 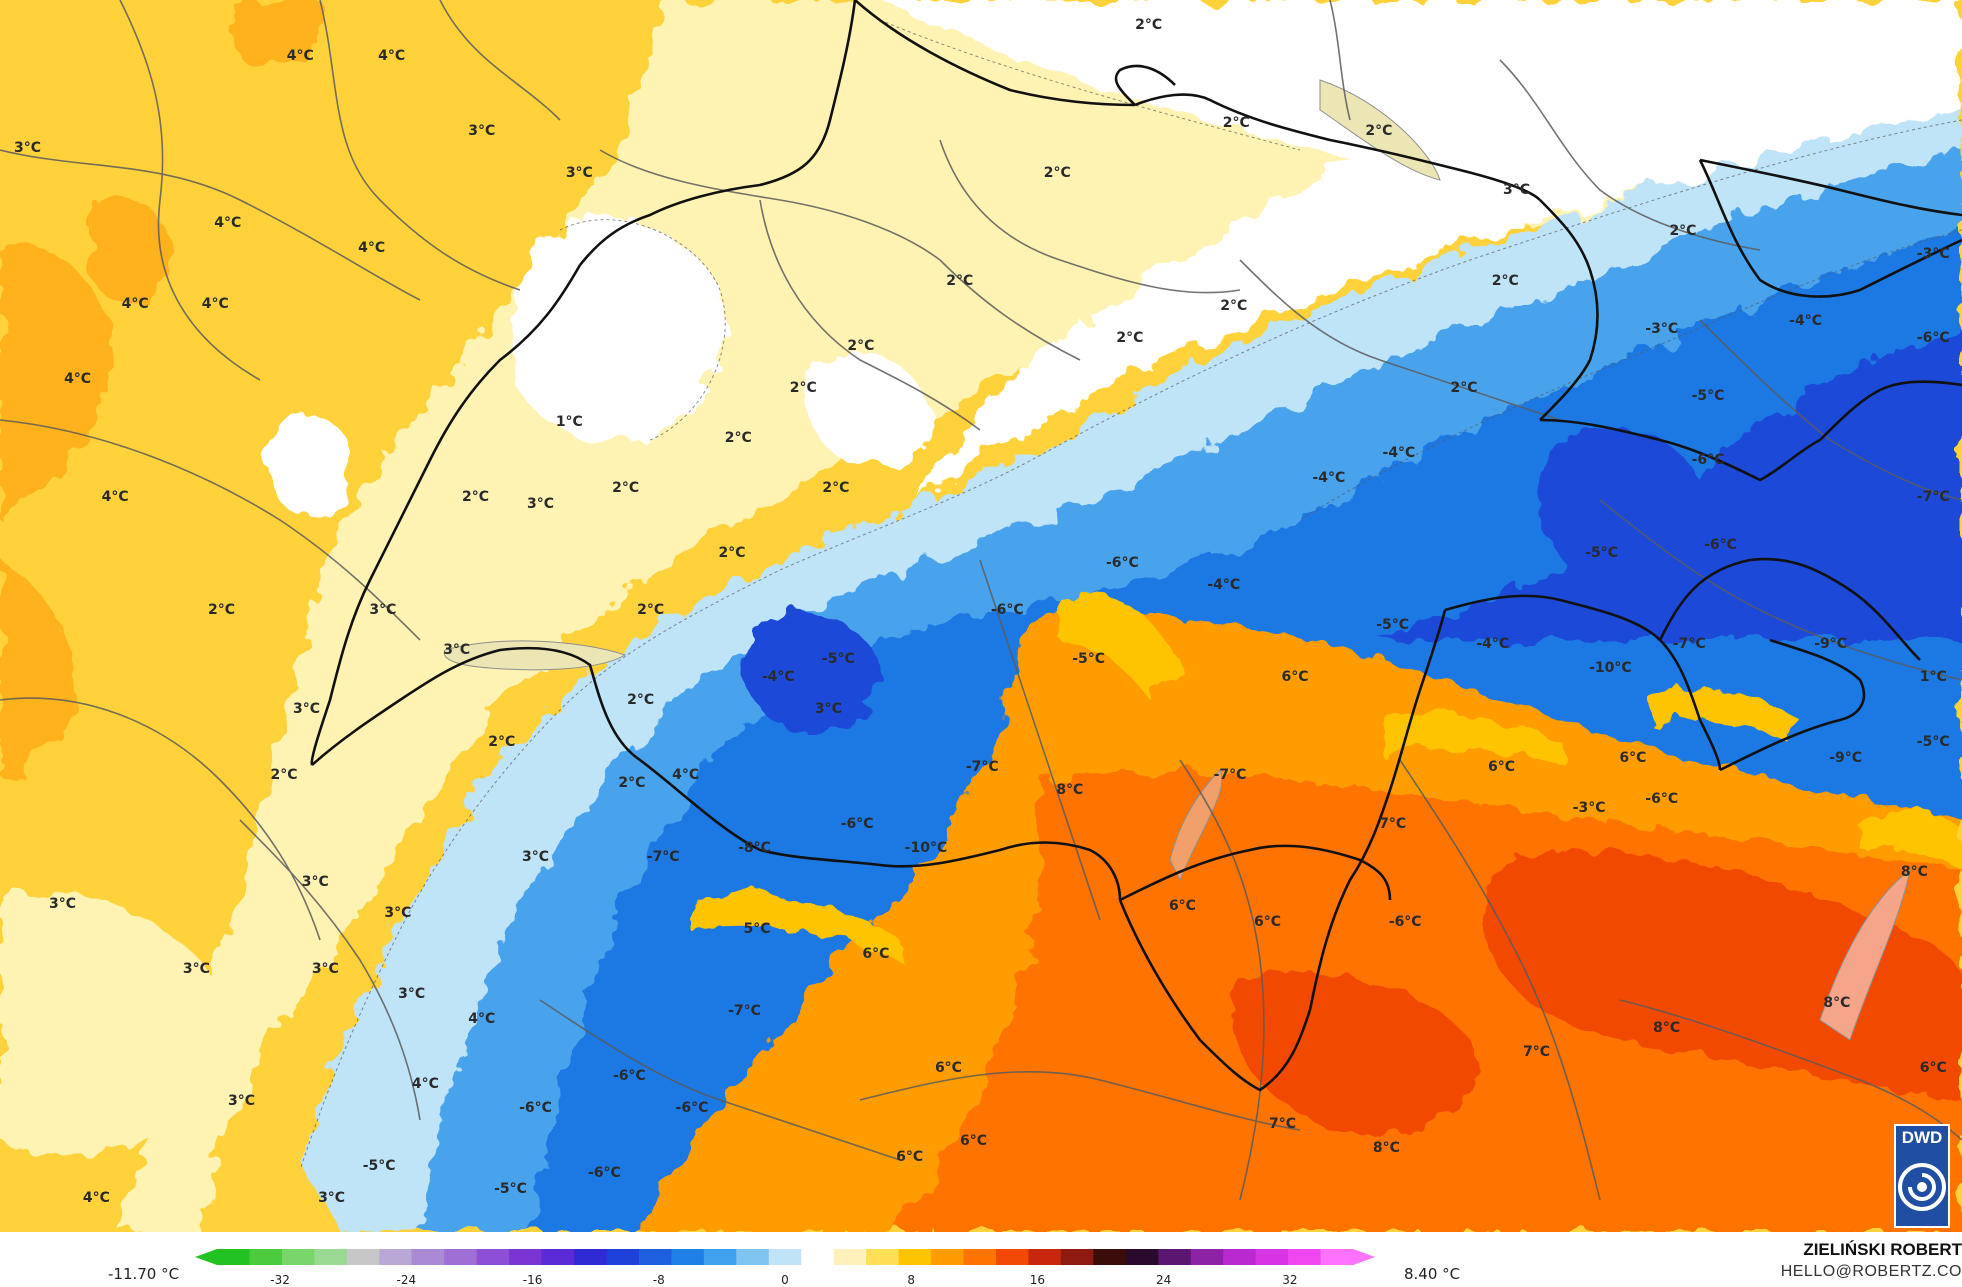 What do you see at coordinates (1922, 1137) in the screenshot?
I see `dwd-logo-text: DWD` at bounding box center [1922, 1137].